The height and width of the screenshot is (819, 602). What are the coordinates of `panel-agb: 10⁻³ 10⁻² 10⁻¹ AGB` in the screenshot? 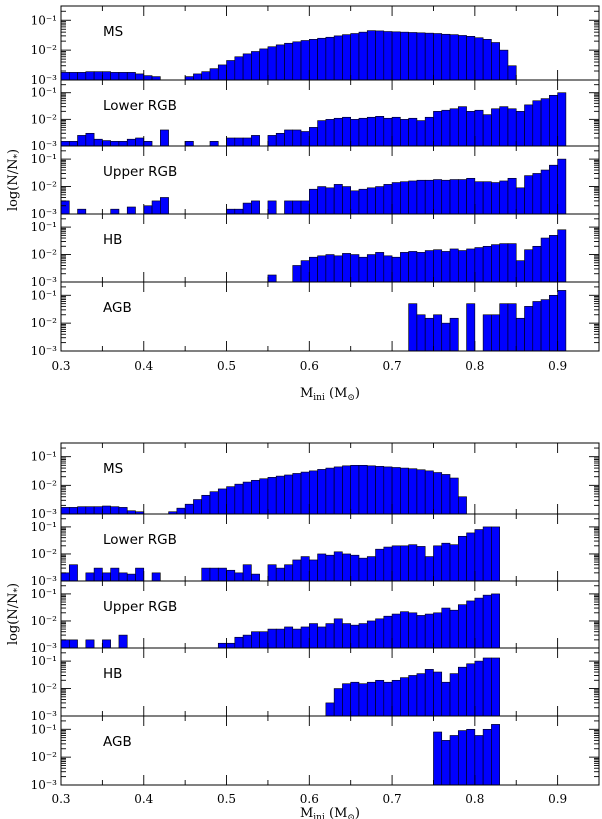 It's located at (315, 753).